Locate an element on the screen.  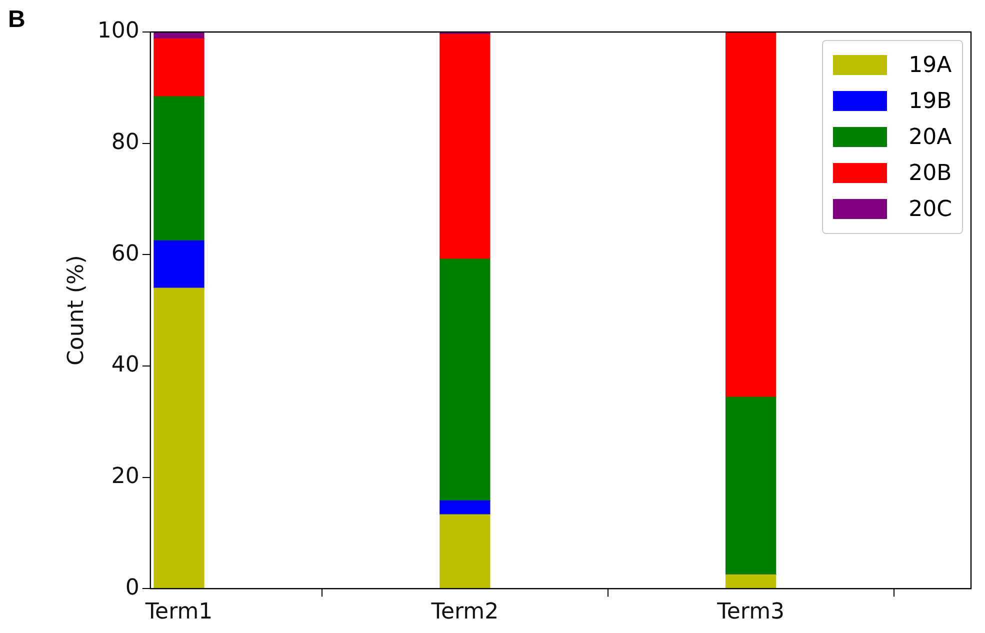
y-tick-label: 40 is located at coordinates (125, 365).